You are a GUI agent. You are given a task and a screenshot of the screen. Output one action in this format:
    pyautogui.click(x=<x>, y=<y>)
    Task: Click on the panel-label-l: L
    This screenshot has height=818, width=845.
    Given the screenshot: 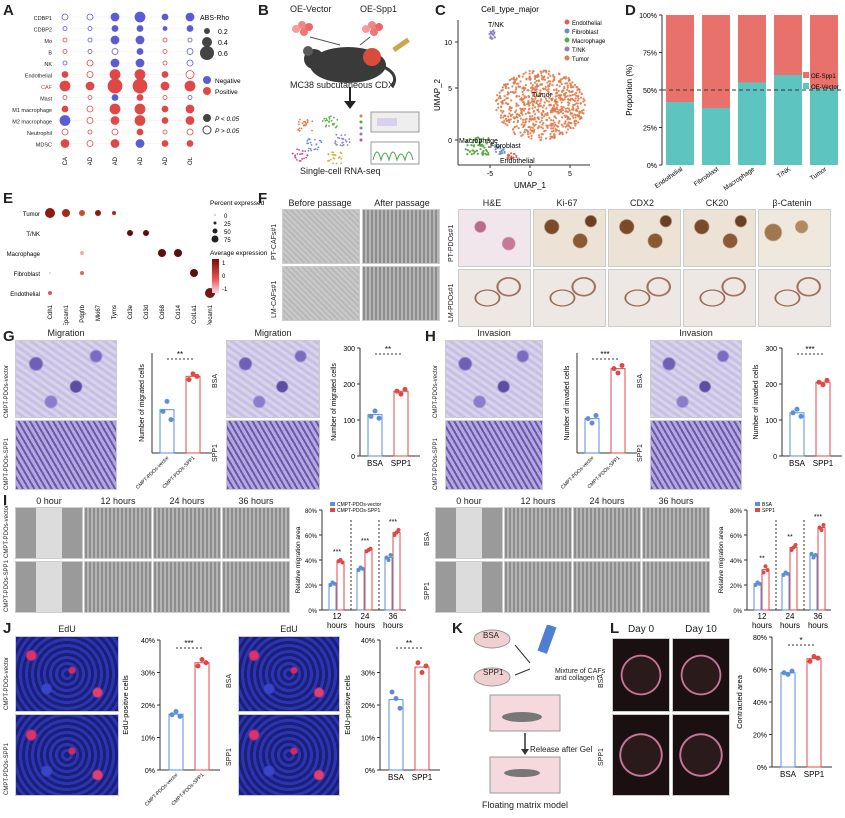 What is the action you would take?
    pyautogui.click(x=615, y=628)
    